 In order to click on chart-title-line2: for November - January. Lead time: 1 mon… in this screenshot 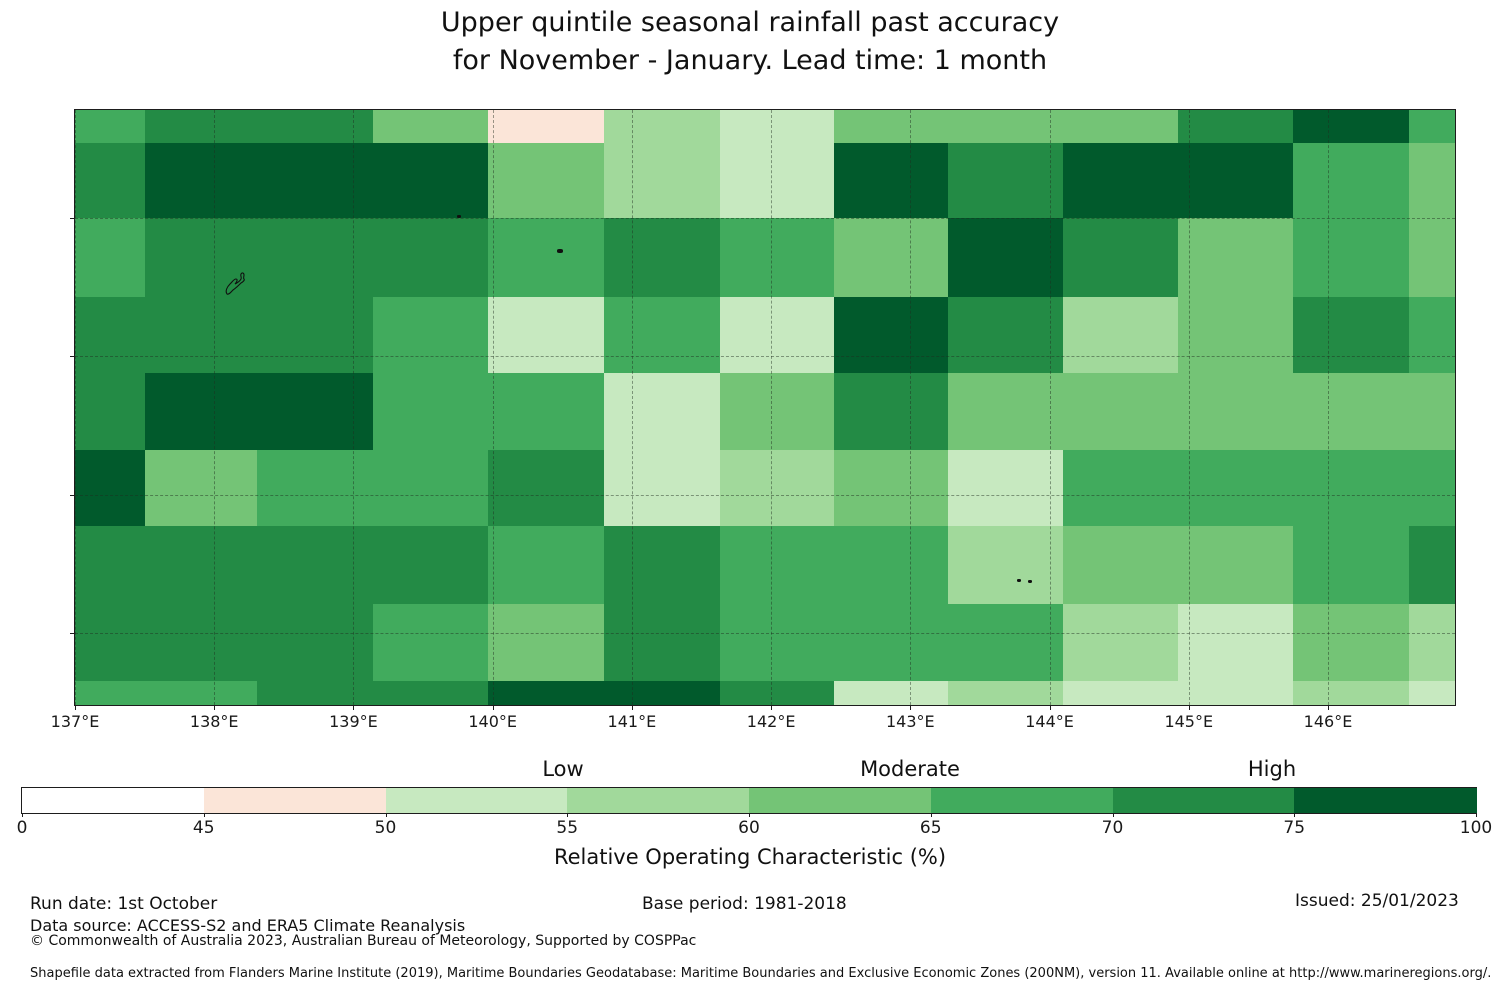, I will do `click(750, 60)`.